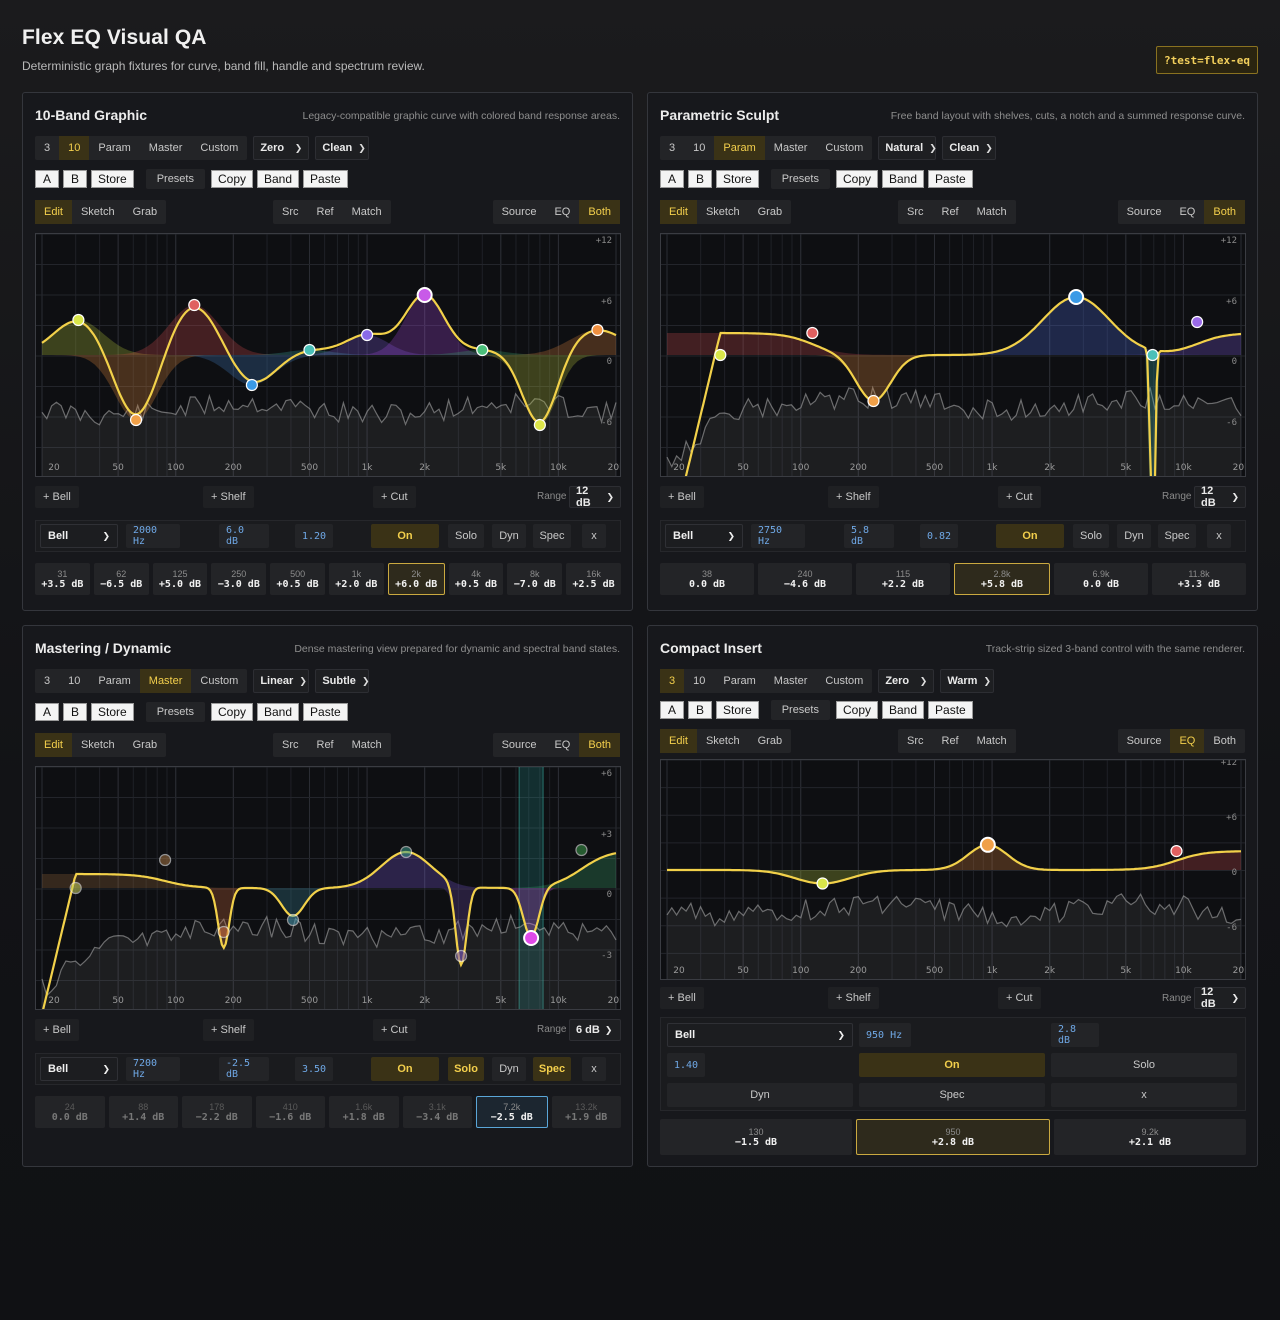 This screenshot has width=1280, height=1320. I want to click on character-select: Subtle ❯, so click(342, 681).